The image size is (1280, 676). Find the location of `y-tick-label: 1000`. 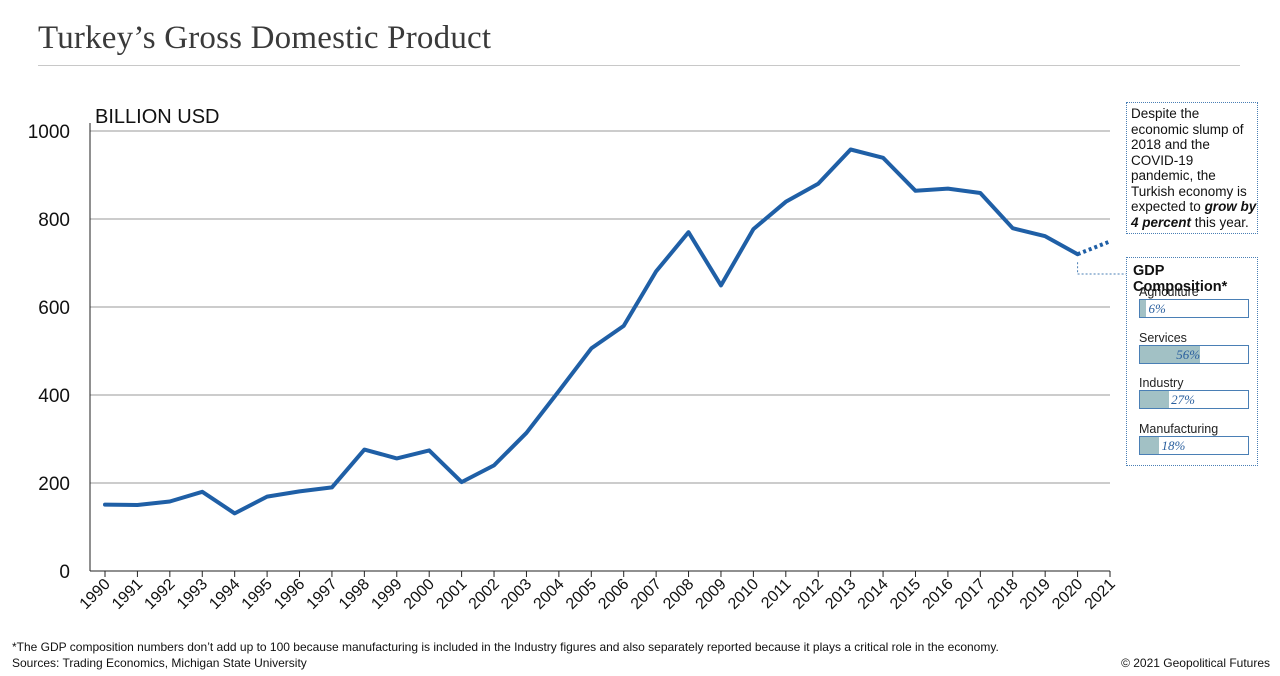

y-tick-label: 1000 is located at coordinates (49, 132).